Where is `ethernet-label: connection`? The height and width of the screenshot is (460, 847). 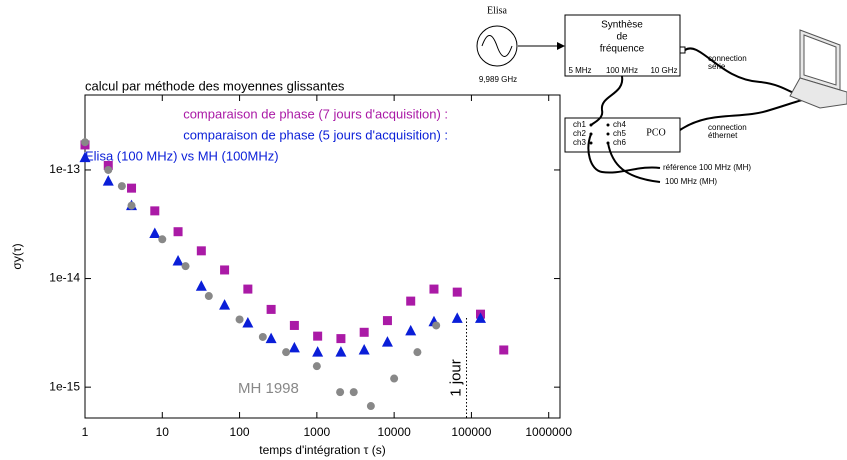
ethernet-label: connection is located at coordinates (727, 127).